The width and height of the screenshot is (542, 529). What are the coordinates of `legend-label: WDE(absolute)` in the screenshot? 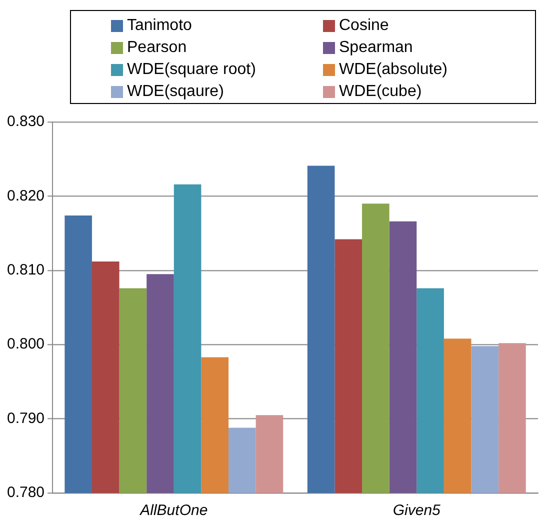 It's located at (393, 69).